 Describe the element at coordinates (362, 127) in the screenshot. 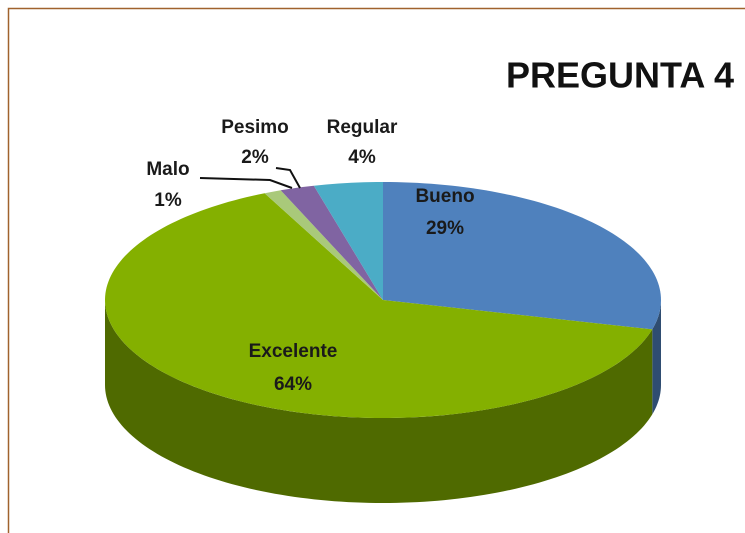

I see `slice-label: Regular` at that location.